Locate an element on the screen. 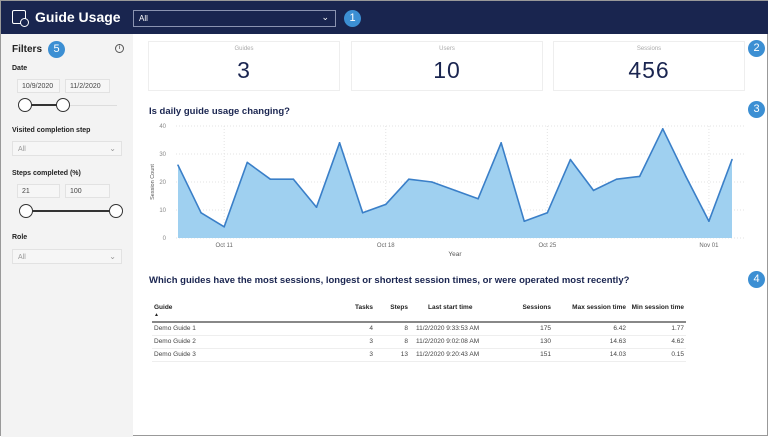  steps-slider-max-handle is located at coordinates (116, 211).